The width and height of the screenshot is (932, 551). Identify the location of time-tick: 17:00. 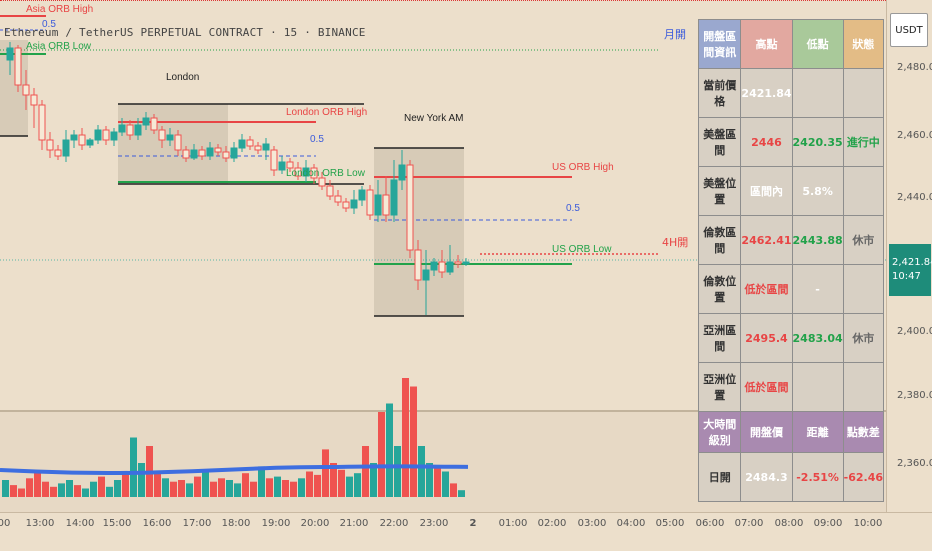
(197, 523).